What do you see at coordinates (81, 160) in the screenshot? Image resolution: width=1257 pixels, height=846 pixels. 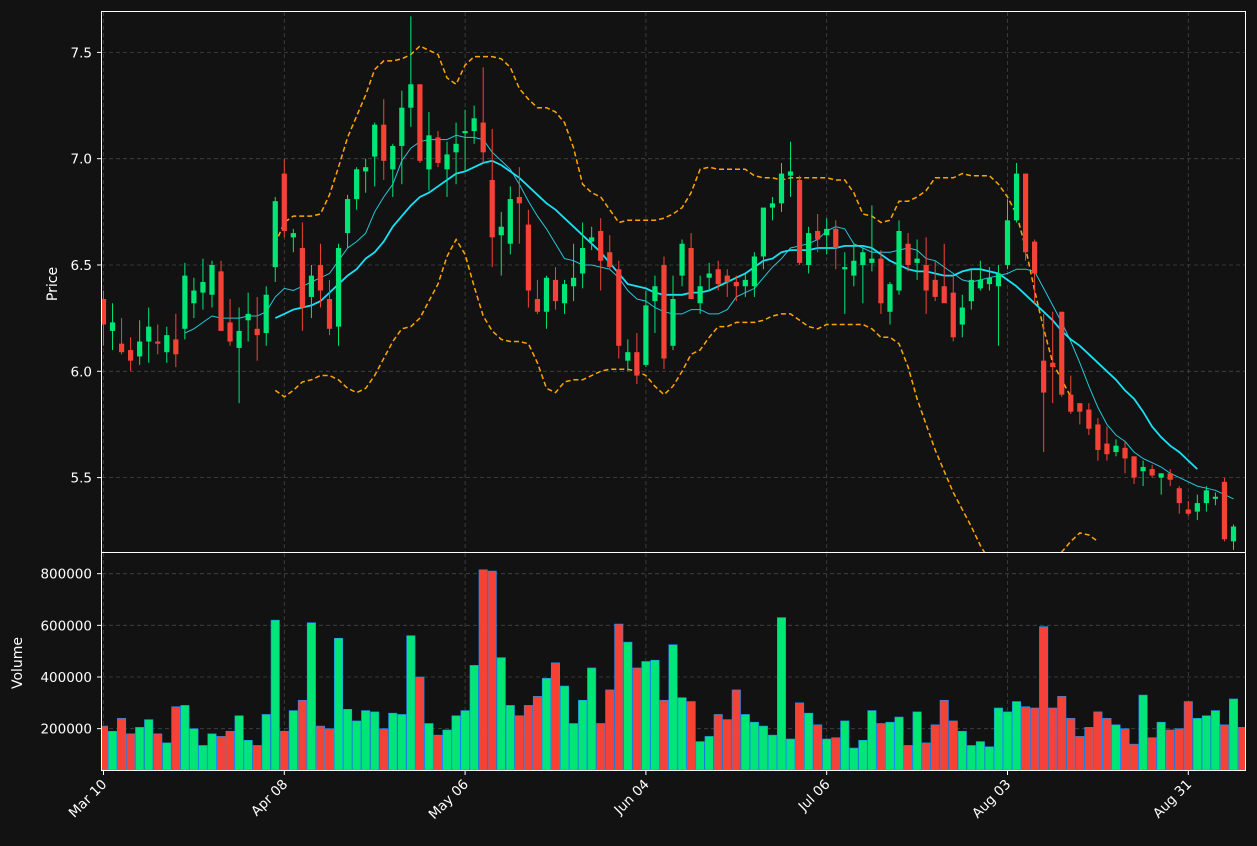 I see `price-tick-label: 7.0` at bounding box center [81, 160].